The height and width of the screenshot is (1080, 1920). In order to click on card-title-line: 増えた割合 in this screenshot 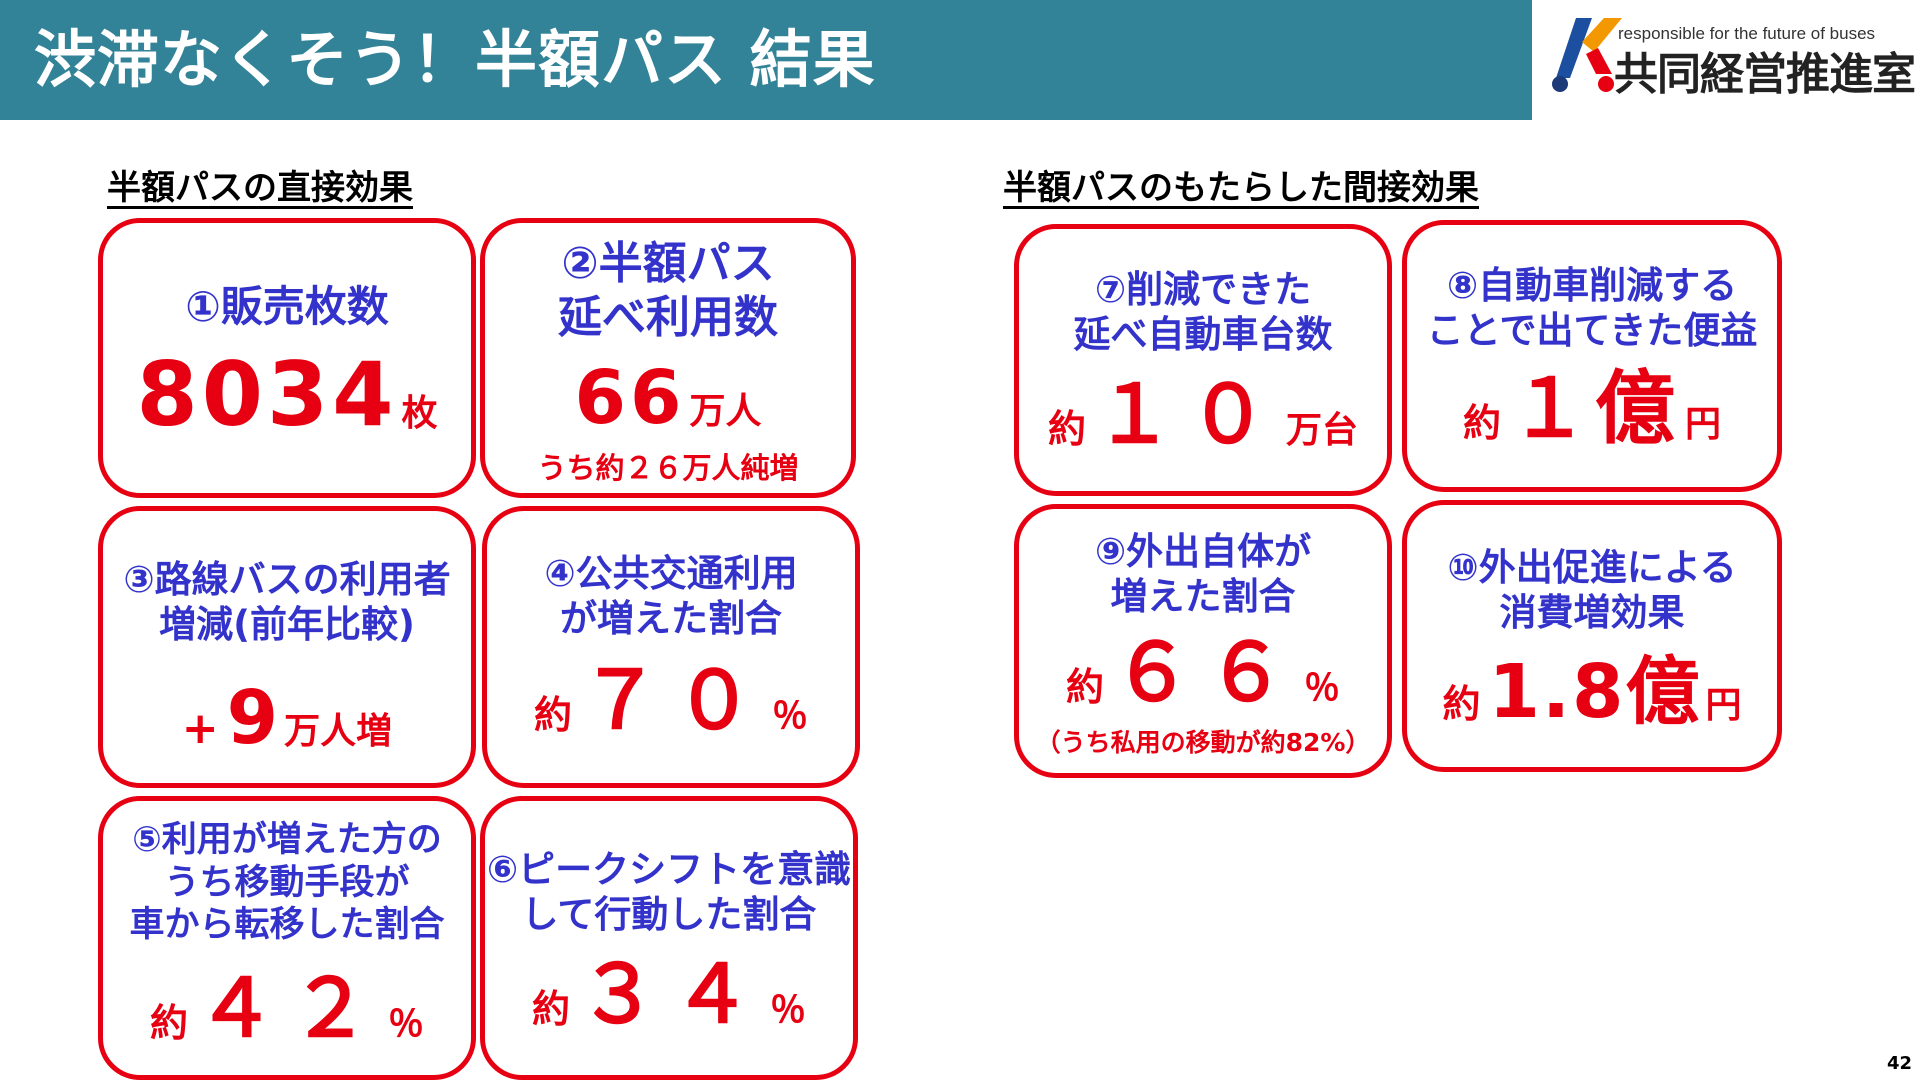, I will do `click(1203, 597)`.